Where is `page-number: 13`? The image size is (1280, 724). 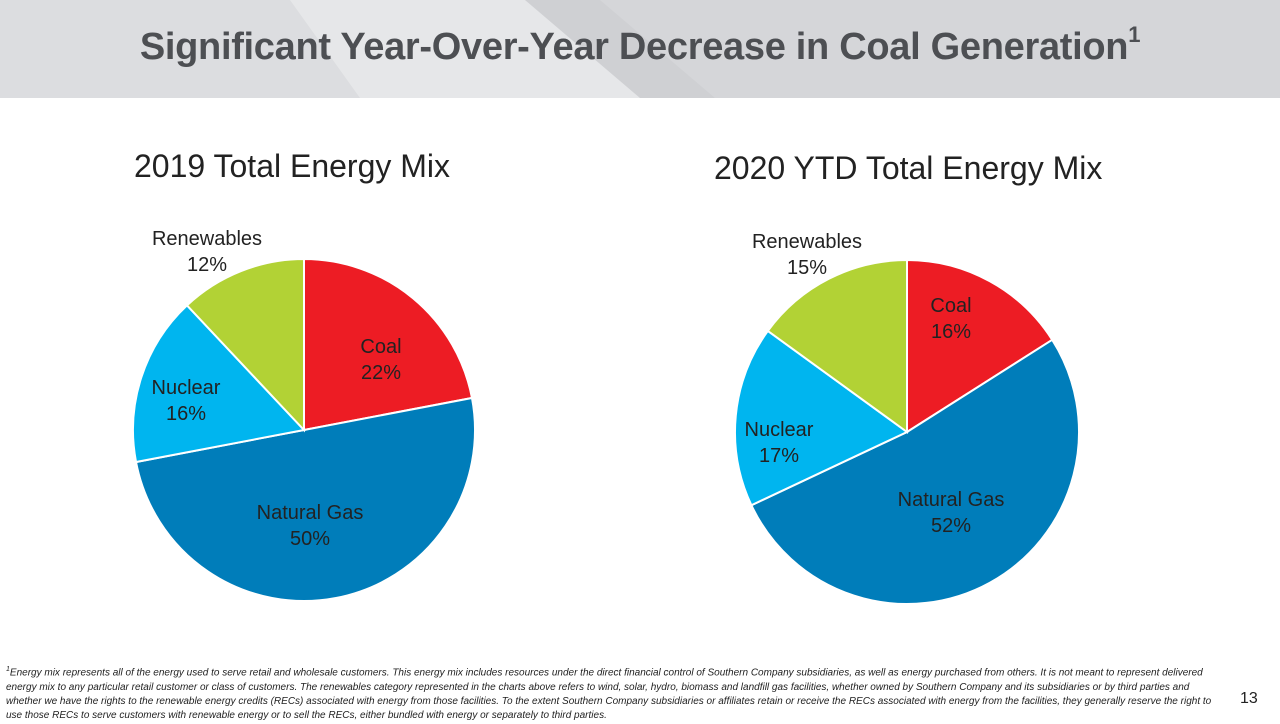 page-number: 13 is located at coordinates (1249, 698).